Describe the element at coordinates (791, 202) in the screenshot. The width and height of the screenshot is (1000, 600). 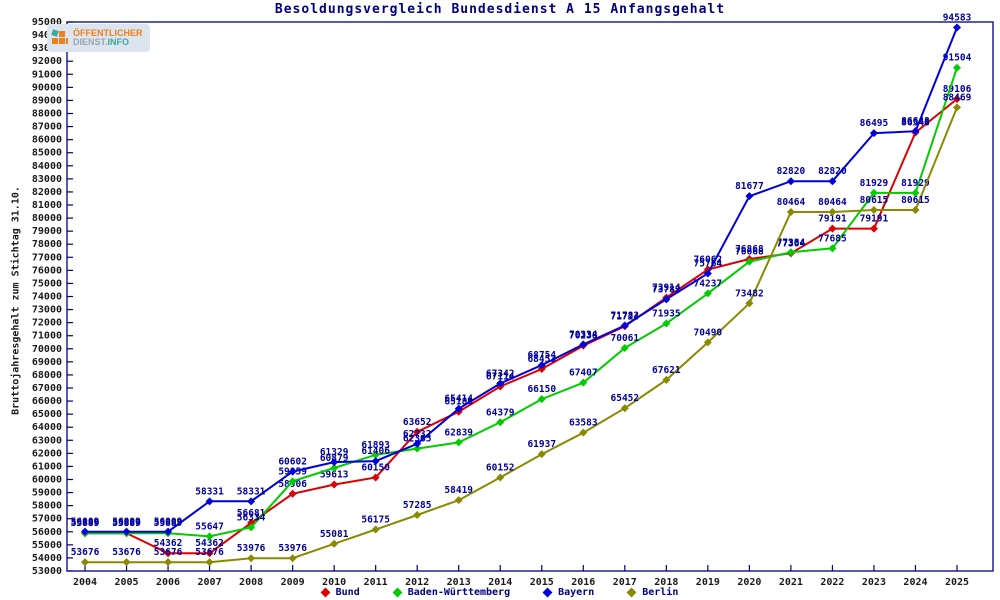
I see `value-label-berlin: 80464` at that location.